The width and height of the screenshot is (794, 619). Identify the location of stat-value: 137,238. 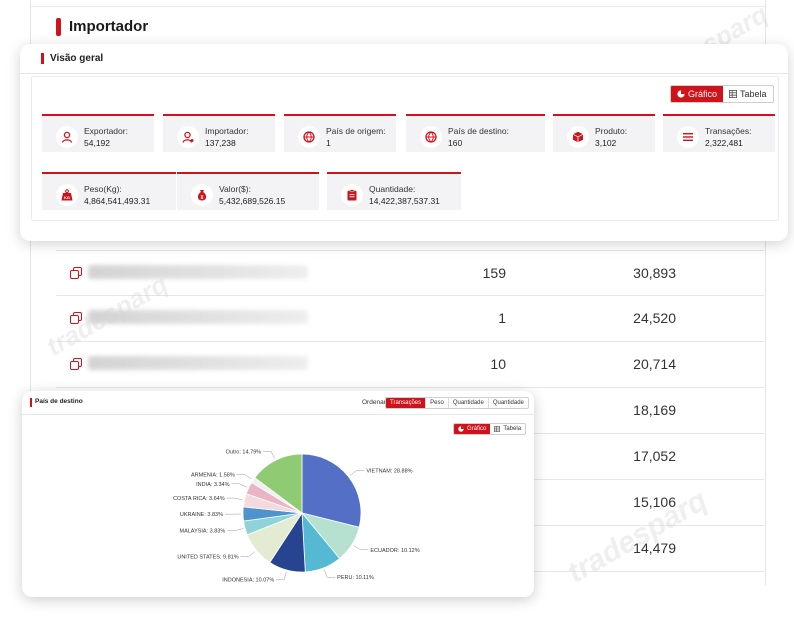
(220, 143).